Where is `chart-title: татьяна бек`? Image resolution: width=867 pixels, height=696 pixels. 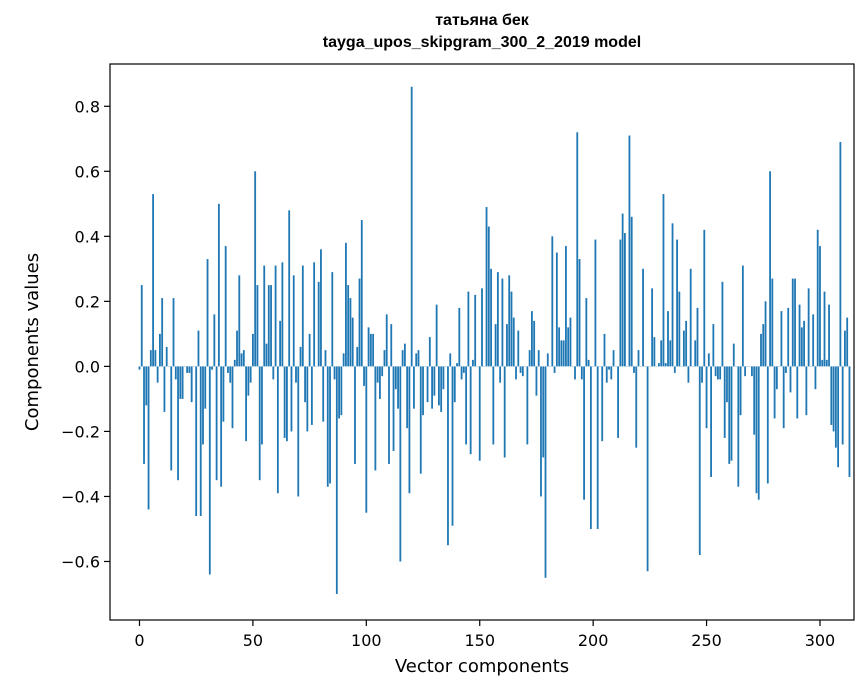 chart-title: татьяна бек is located at coordinates (482, 20).